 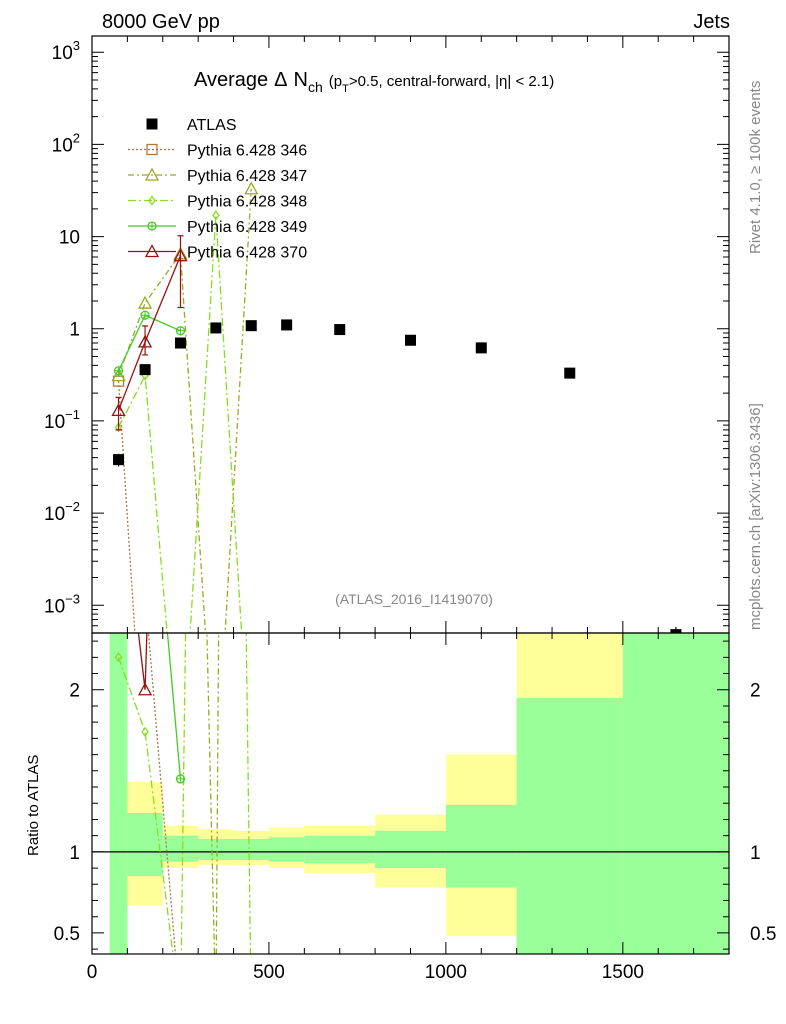 What do you see at coordinates (280, 80) in the screenshot?
I see `title-delta: Δ` at bounding box center [280, 80].